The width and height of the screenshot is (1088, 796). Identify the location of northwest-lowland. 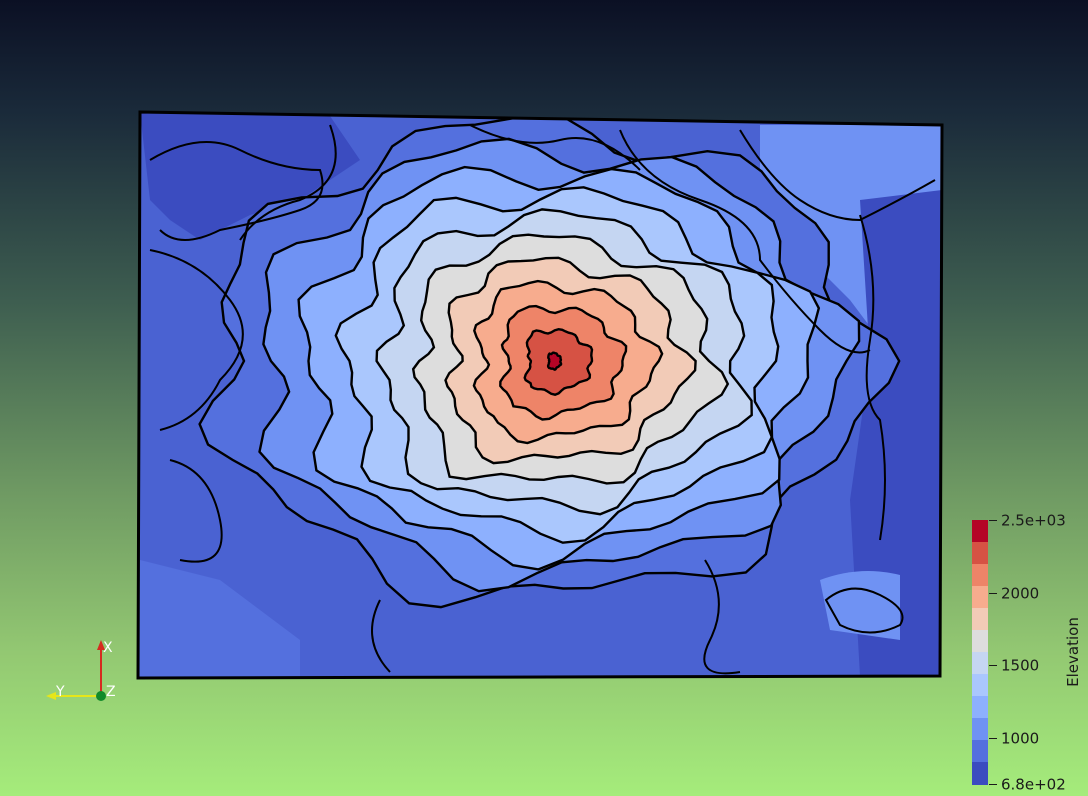
(250, 176).